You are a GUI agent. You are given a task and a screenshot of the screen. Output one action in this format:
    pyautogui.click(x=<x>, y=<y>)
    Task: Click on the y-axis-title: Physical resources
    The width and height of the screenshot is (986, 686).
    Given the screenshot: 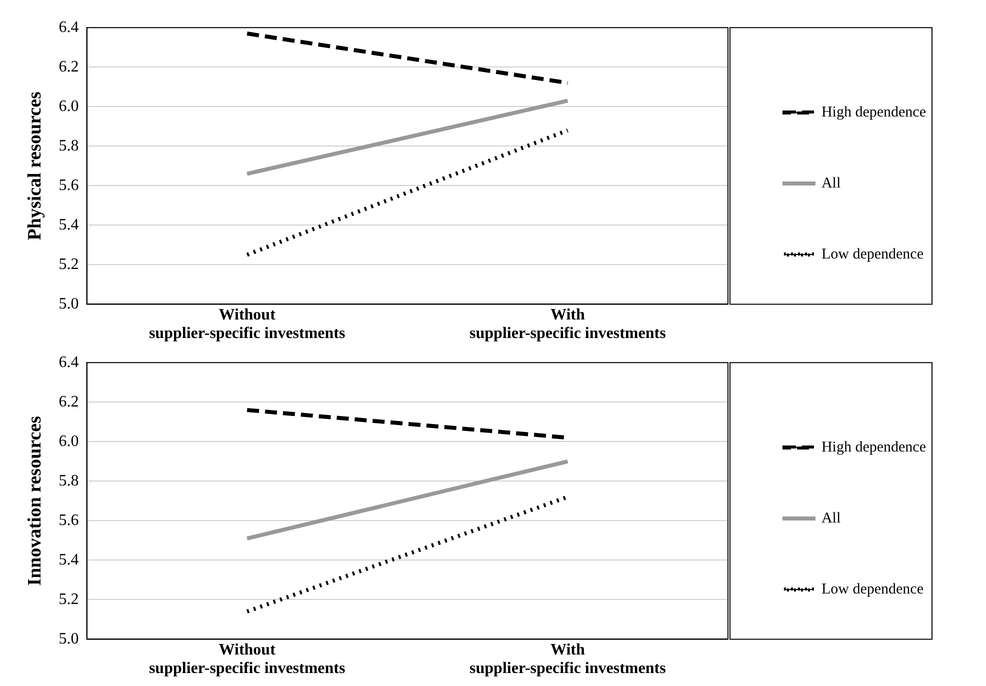 What is the action you would take?
    pyautogui.click(x=35, y=166)
    